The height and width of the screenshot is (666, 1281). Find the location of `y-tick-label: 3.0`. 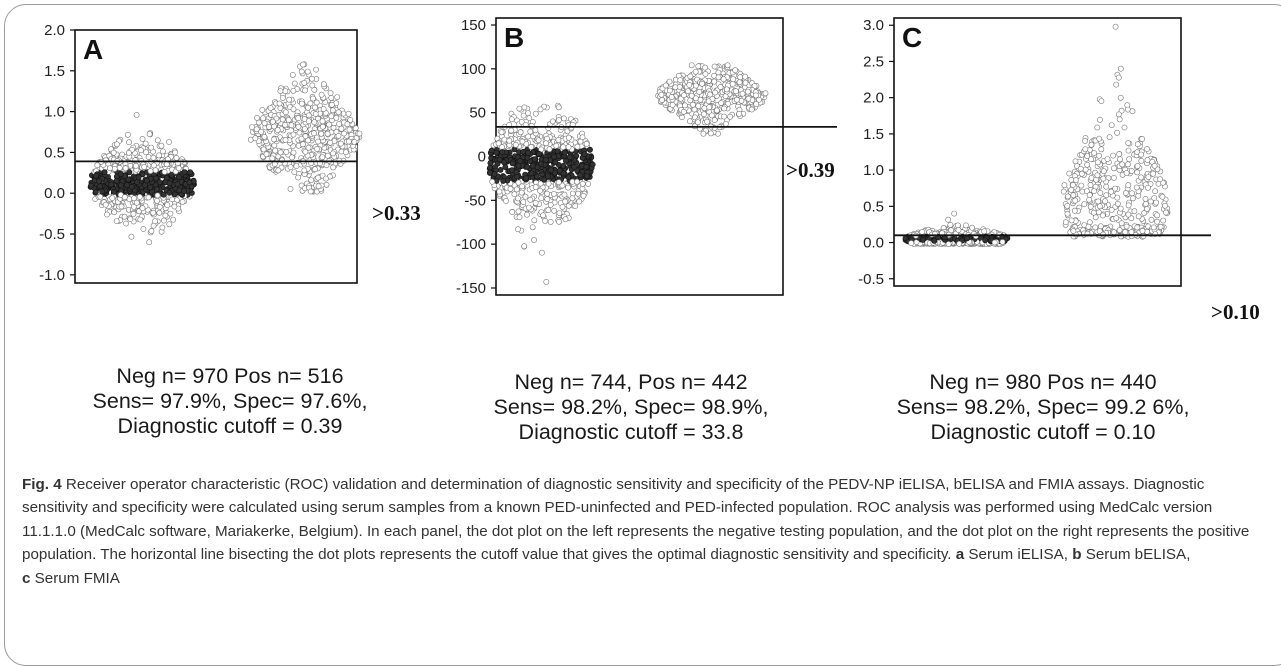

y-tick-label: 3.0 is located at coordinates (873, 25).